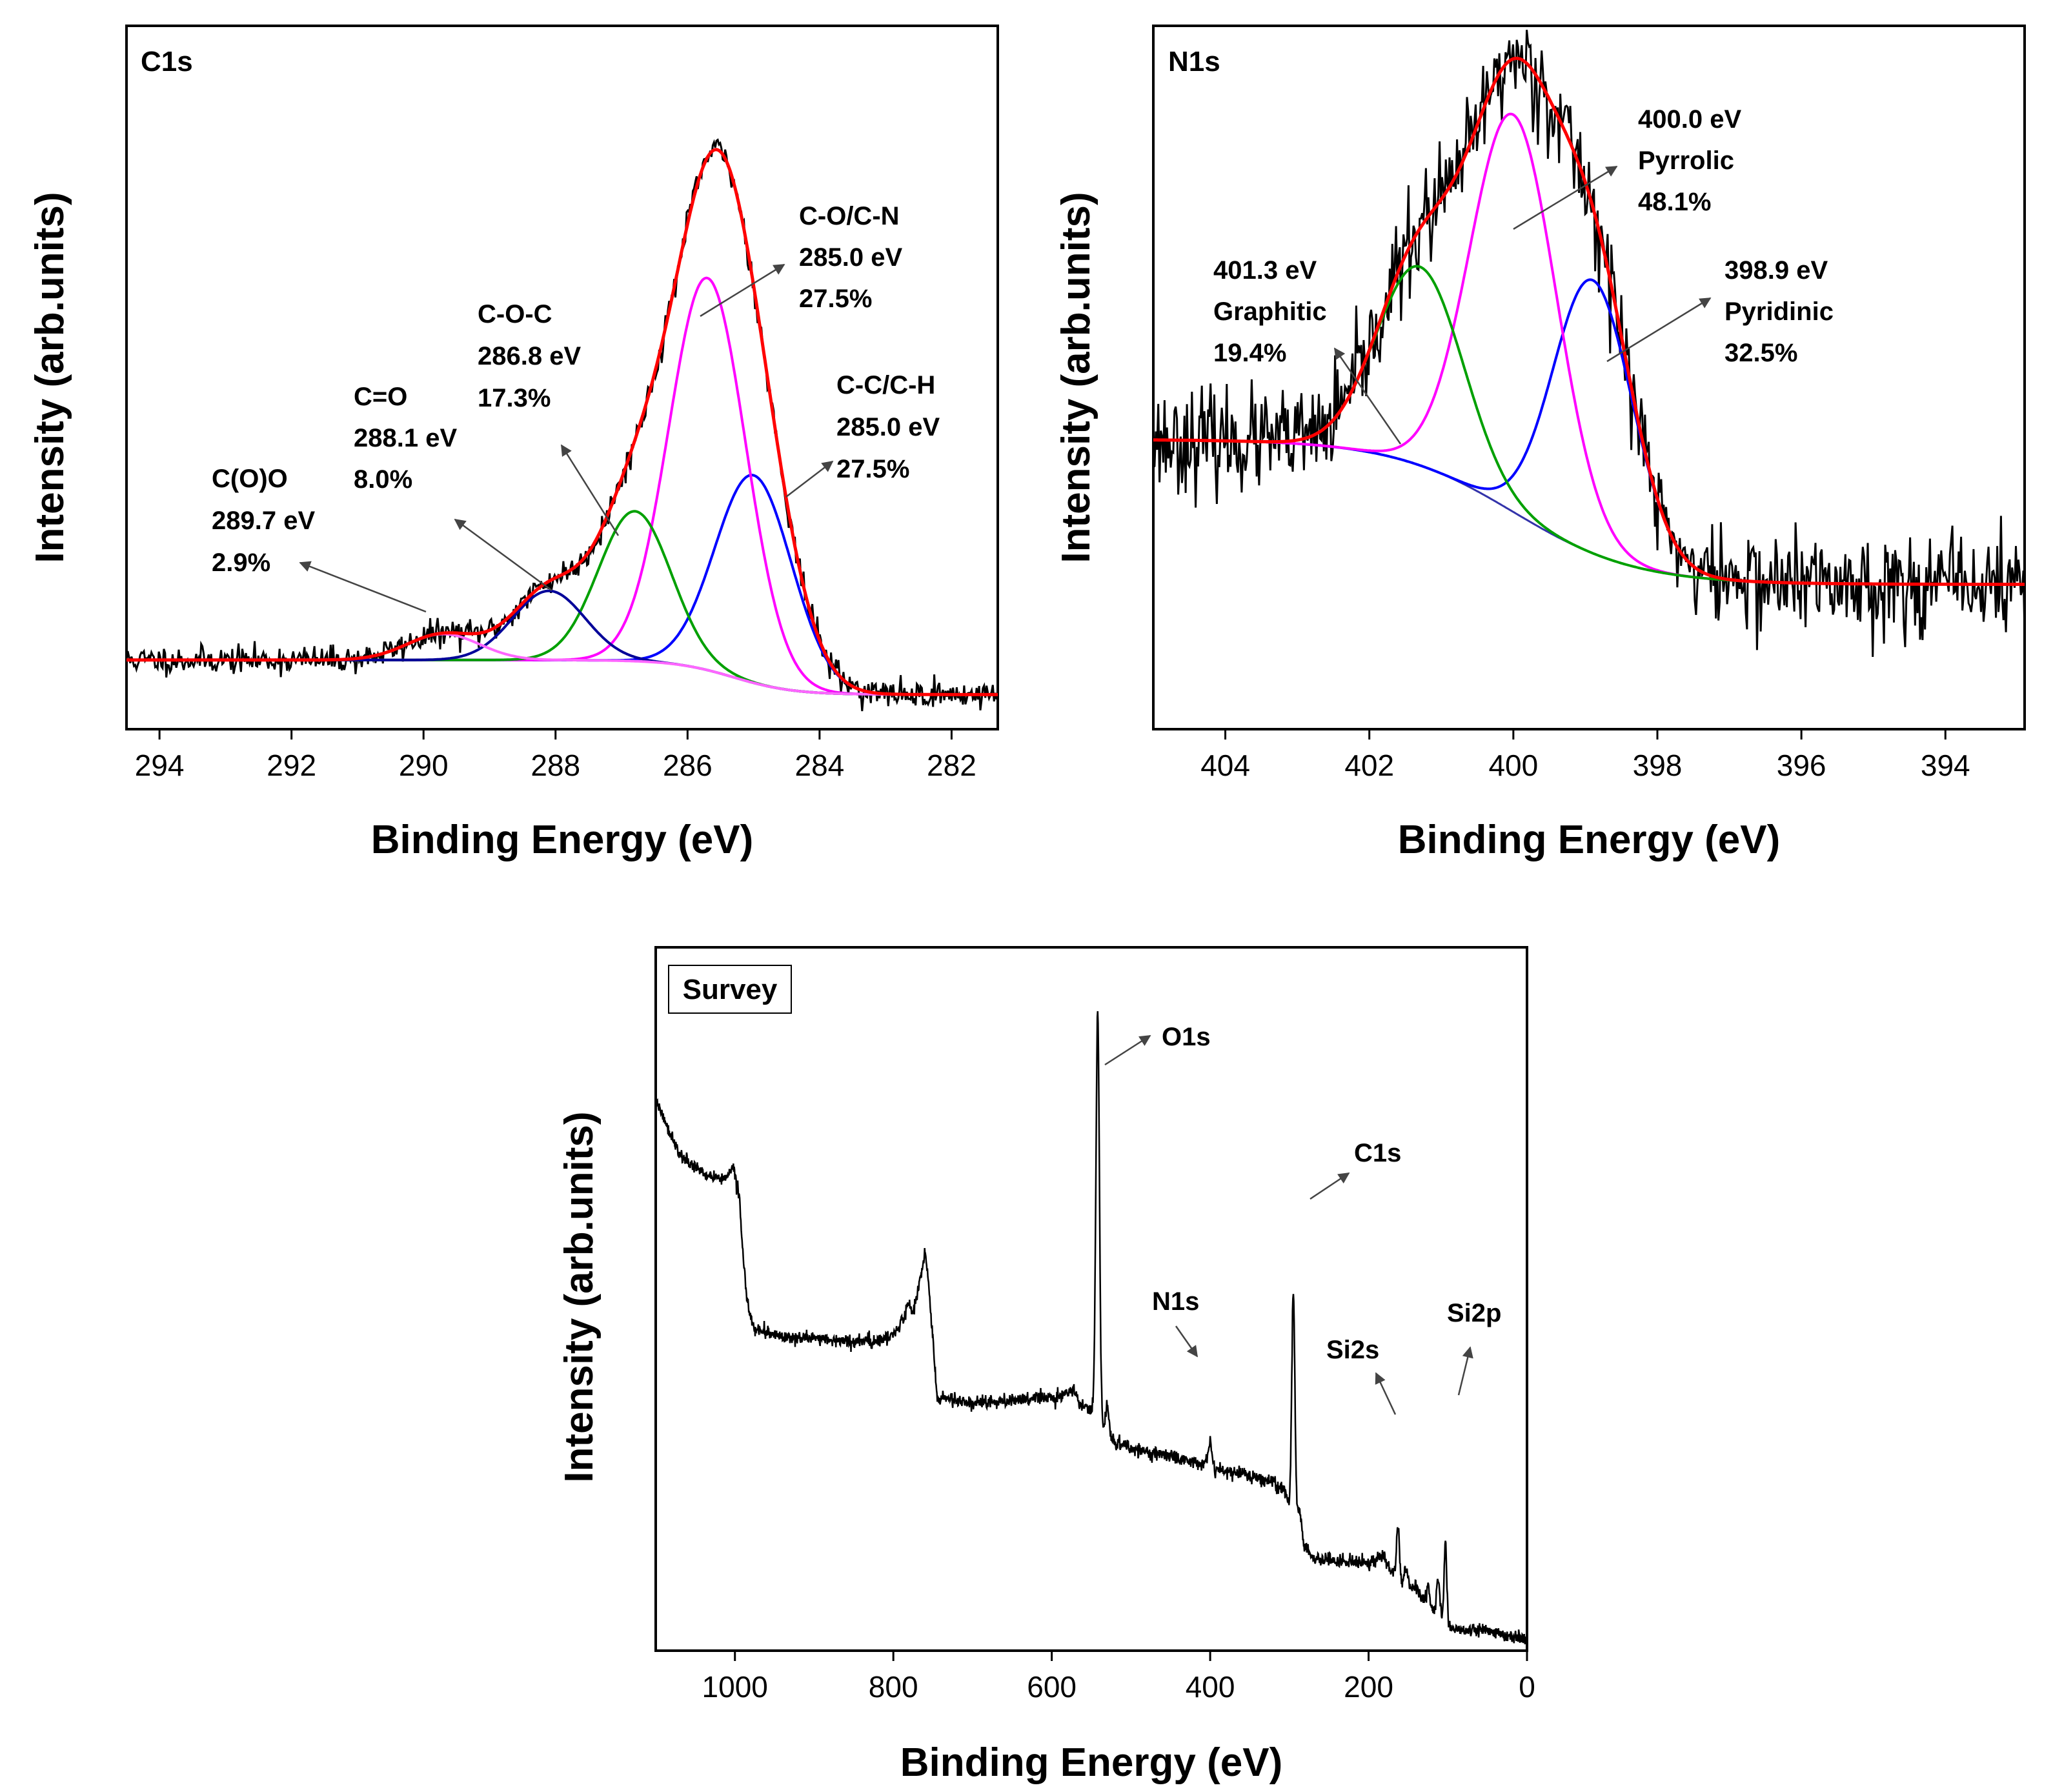 The width and height of the screenshot is (2053, 1792). Describe the element at coordinates (263, 521) in the screenshot. I see `c1s-anno-coo-line2: 289.7 eV` at that location.